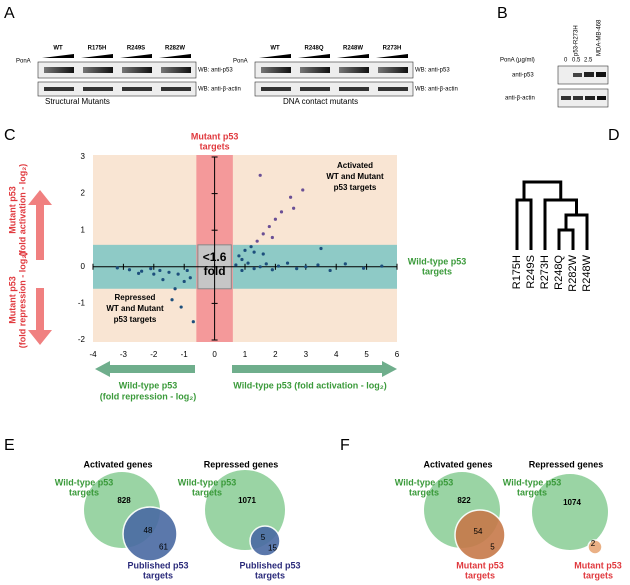  What do you see at coordinates (517, 272) in the screenshot?
I see `leaf-label: R175H` at bounding box center [517, 272].